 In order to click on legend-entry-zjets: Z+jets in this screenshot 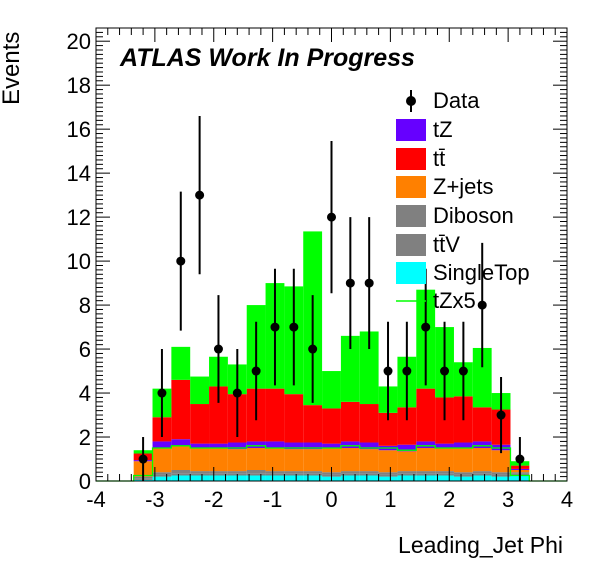, I will do `click(491, 187)`.